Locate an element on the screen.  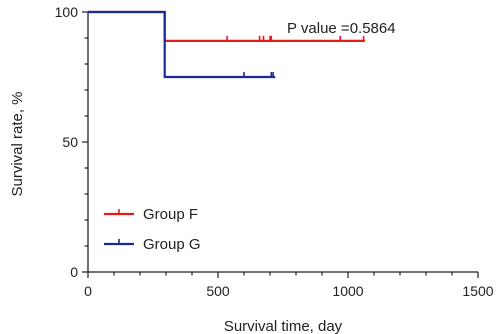
series-layer is located at coordinates (226, 44).